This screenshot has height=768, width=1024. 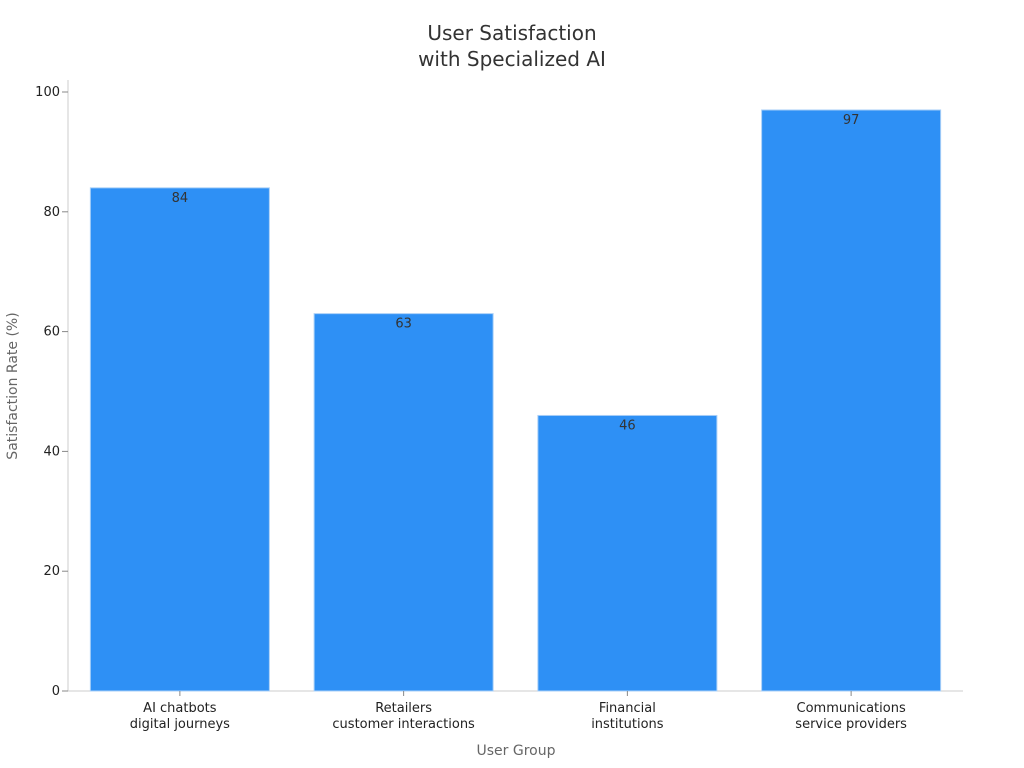 I want to click on bar-value-label: 63, so click(x=403, y=324).